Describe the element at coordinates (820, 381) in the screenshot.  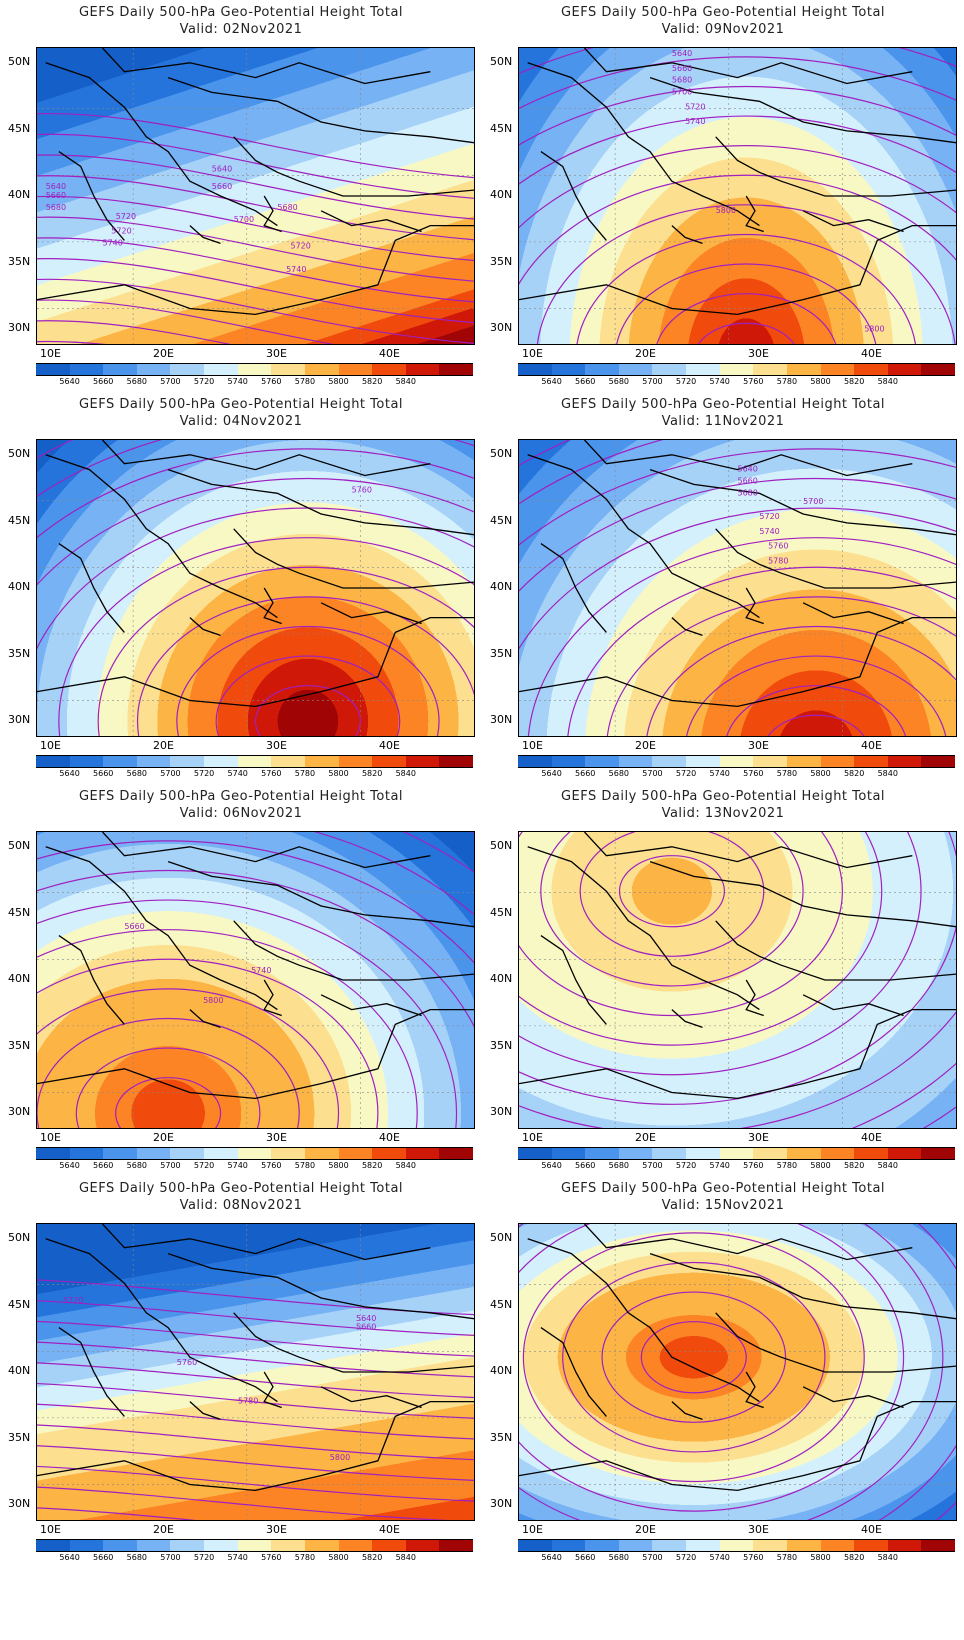
I see `colorbar-label: 5800` at that location.